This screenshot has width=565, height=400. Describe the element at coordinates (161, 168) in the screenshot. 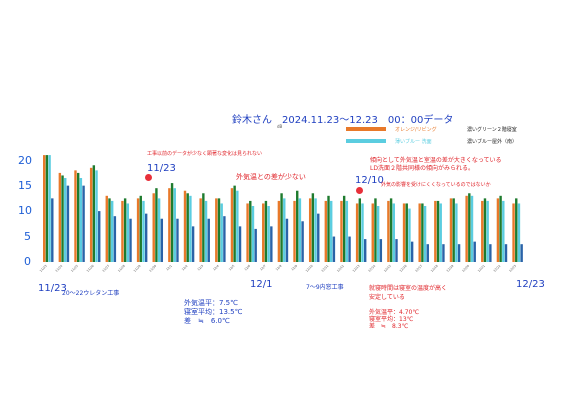

I see `date-label-1123: 11/23` at that location.